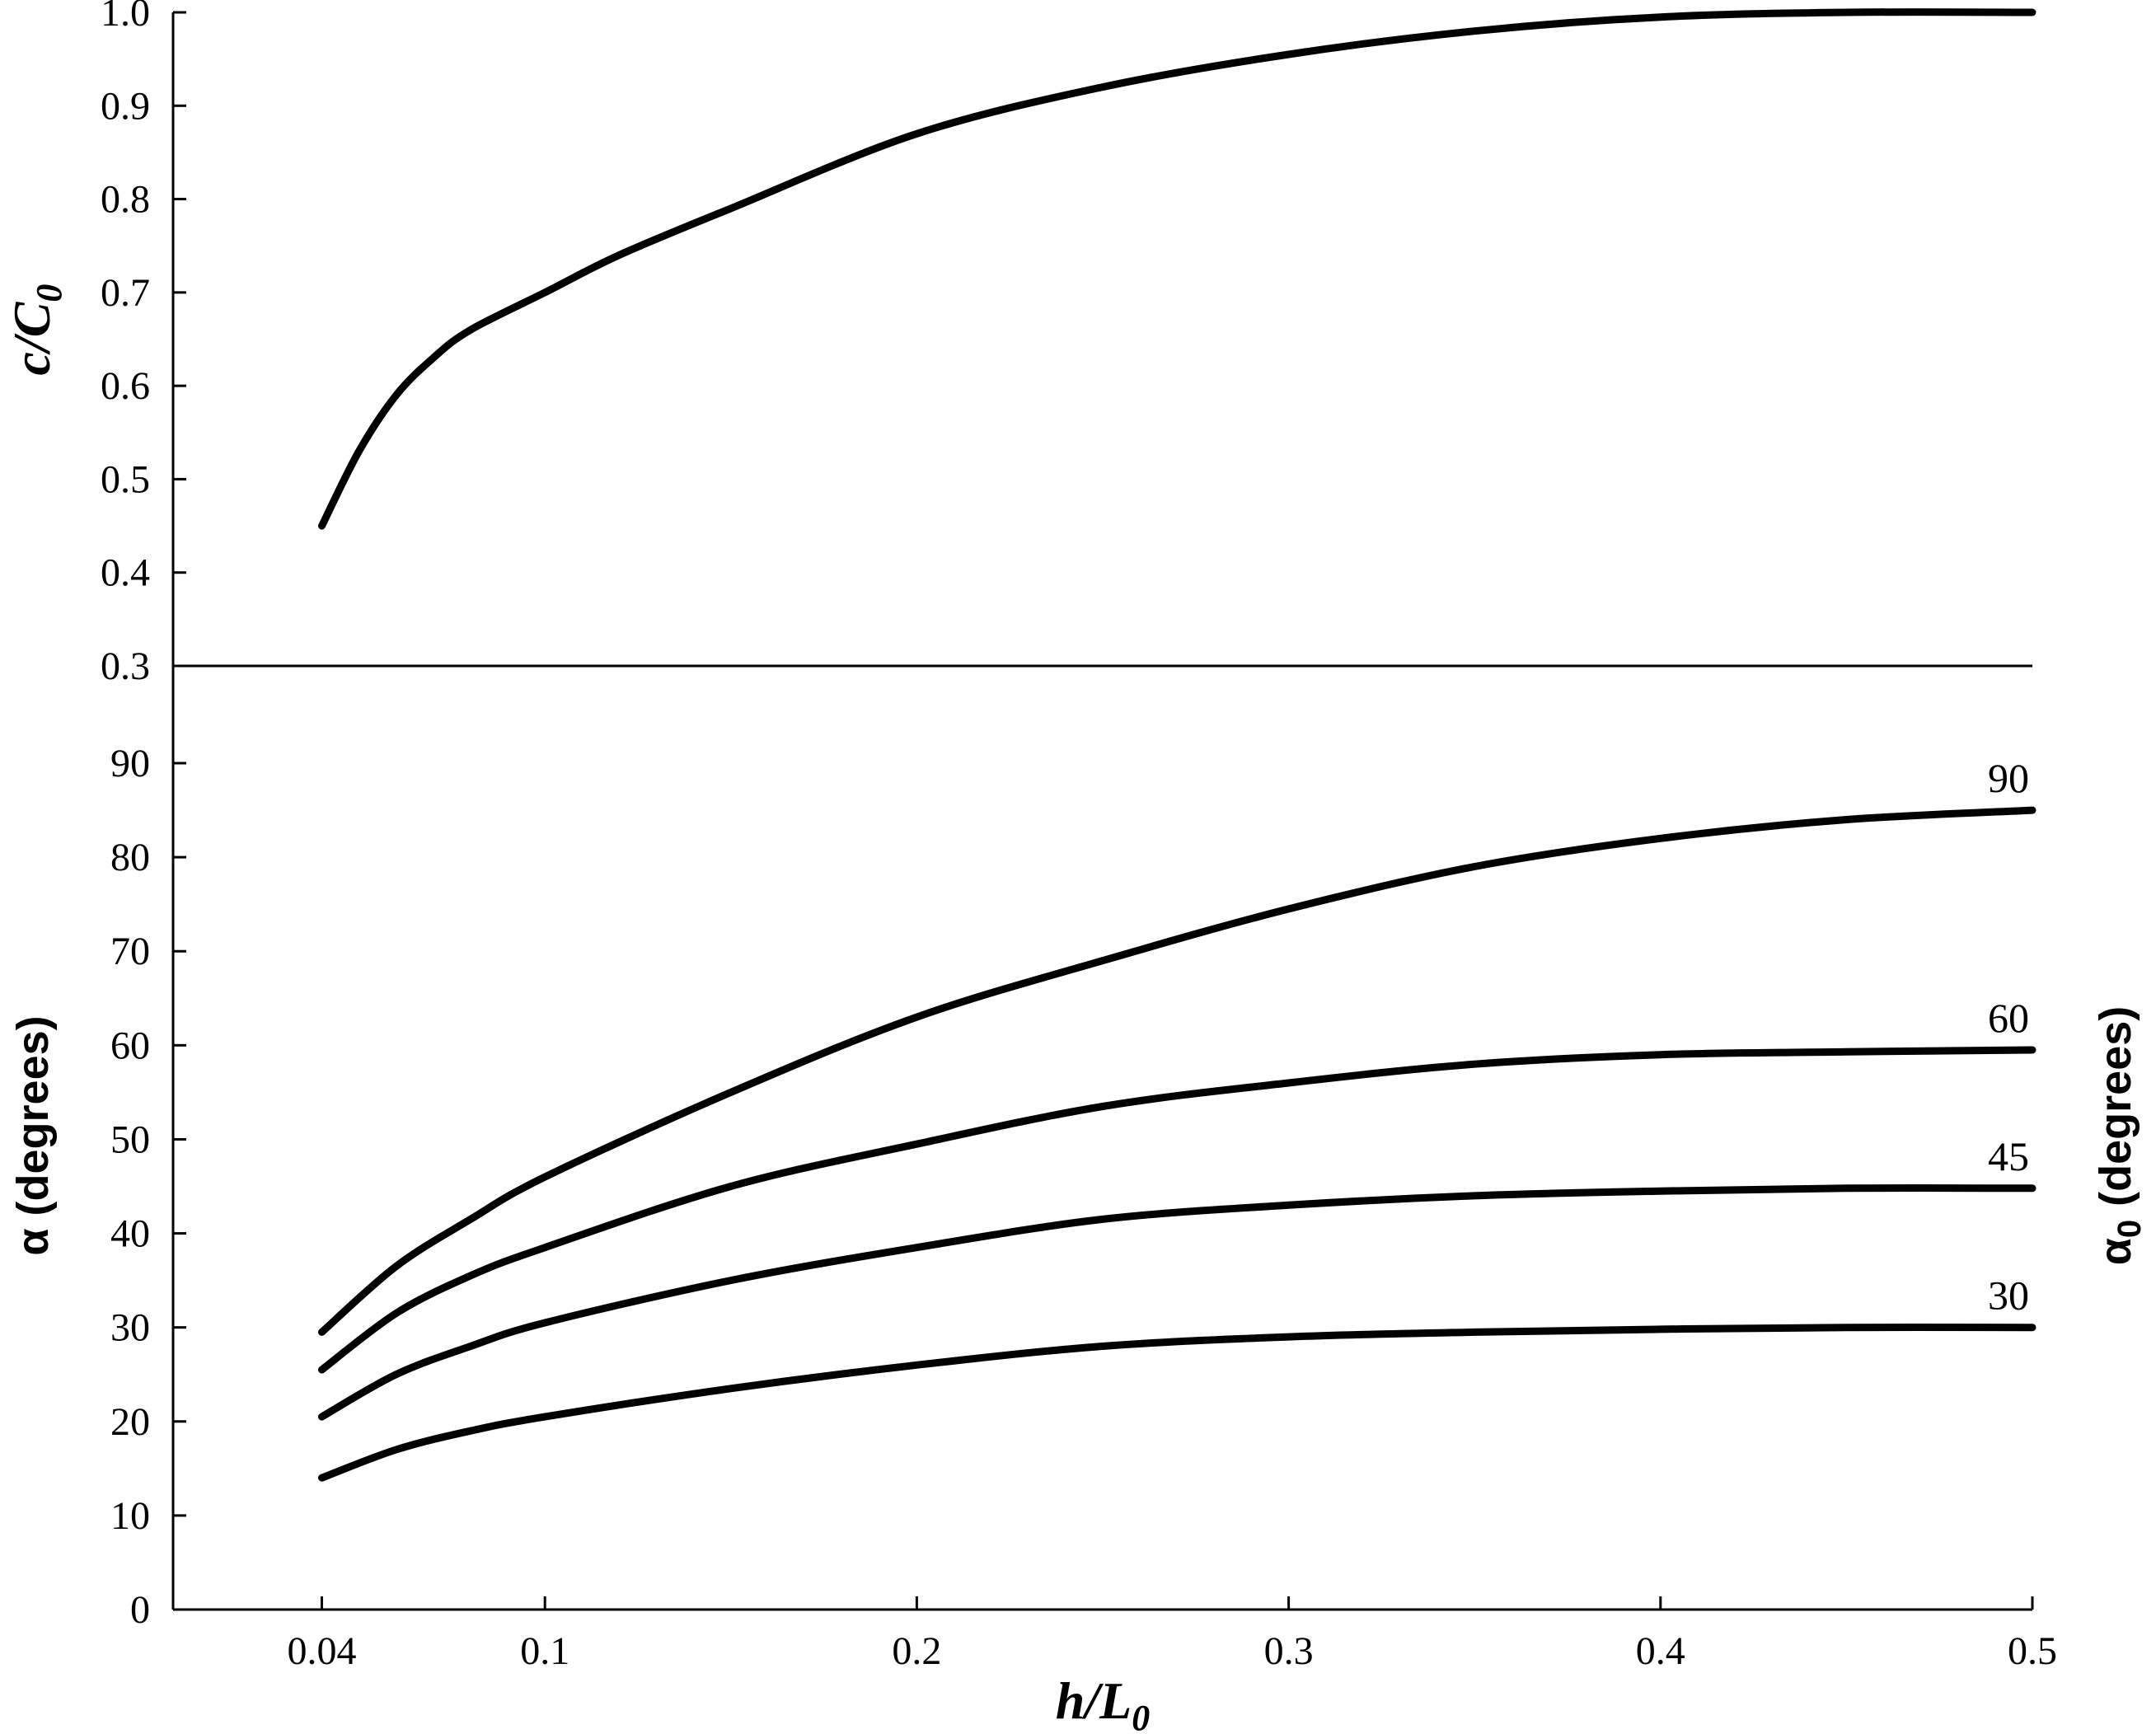 The width and height of the screenshot is (2156, 1734). What do you see at coordinates (130, 1328) in the screenshot?
I see `bottom-y-tick-label: 30` at bounding box center [130, 1328].